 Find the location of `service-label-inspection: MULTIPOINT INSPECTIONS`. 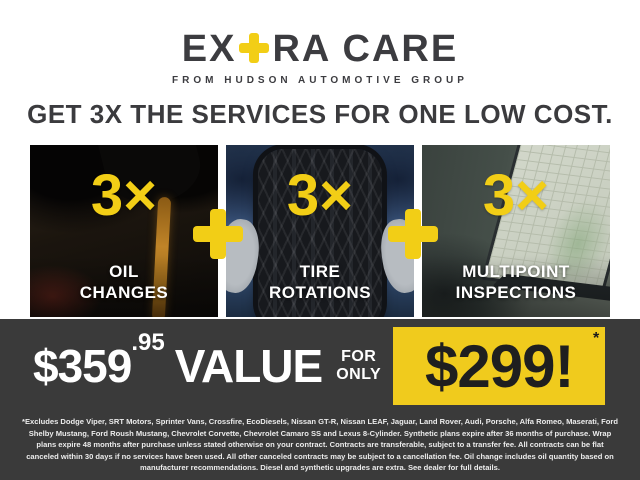

service-label-inspection: MULTIPOINT INSPECTIONS is located at coordinates (516, 282).